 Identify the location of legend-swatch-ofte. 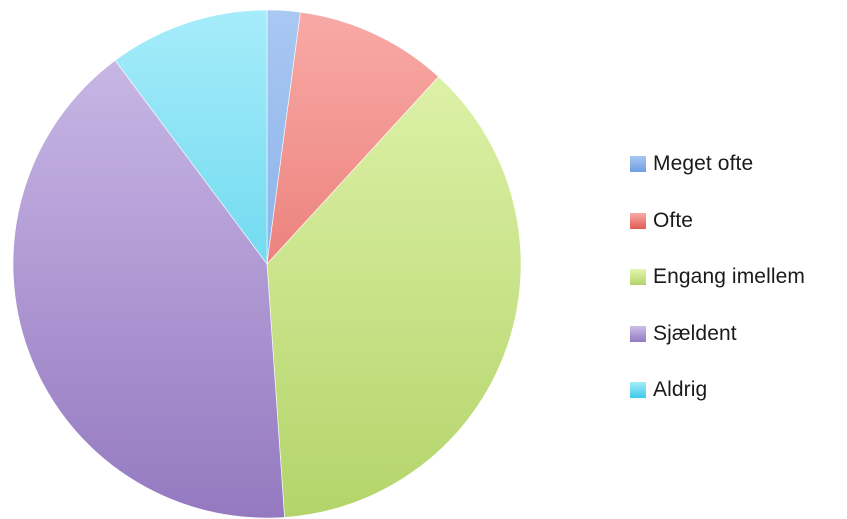
(638, 220).